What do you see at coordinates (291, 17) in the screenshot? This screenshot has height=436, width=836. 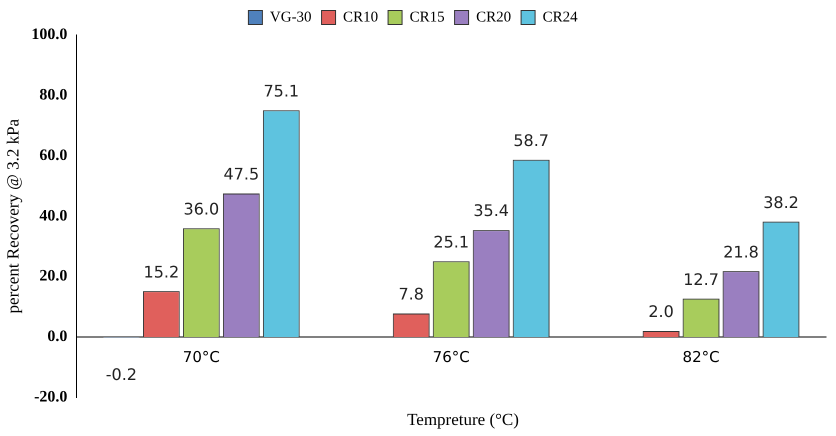 I see `legend-label: VG-30` at bounding box center [291, 17].